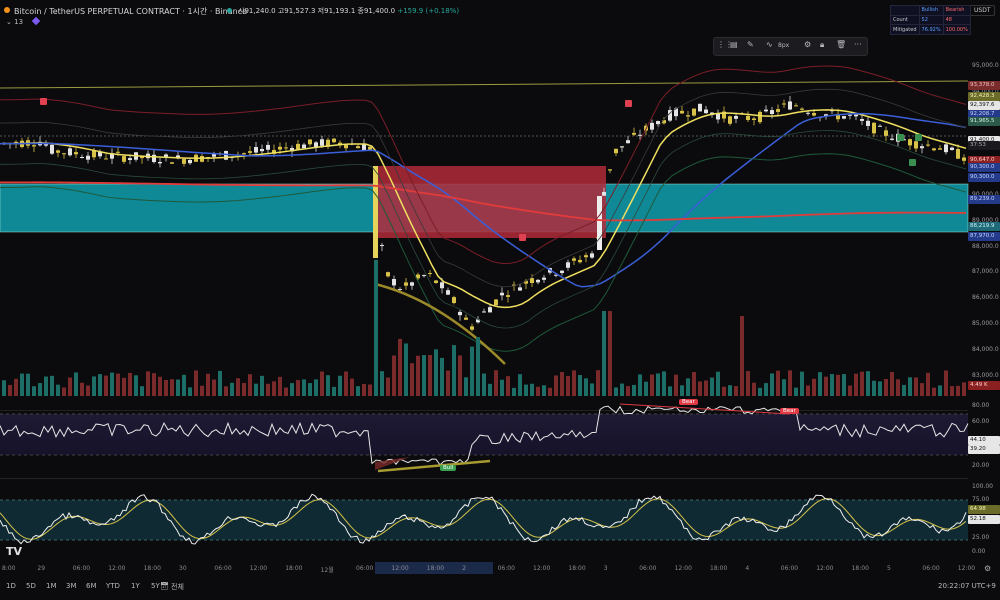 The image size is (1000, 600). Describe the element at coordinates (789, 411) in the screenshot. I see `bear-label-2: Bear` at that location.